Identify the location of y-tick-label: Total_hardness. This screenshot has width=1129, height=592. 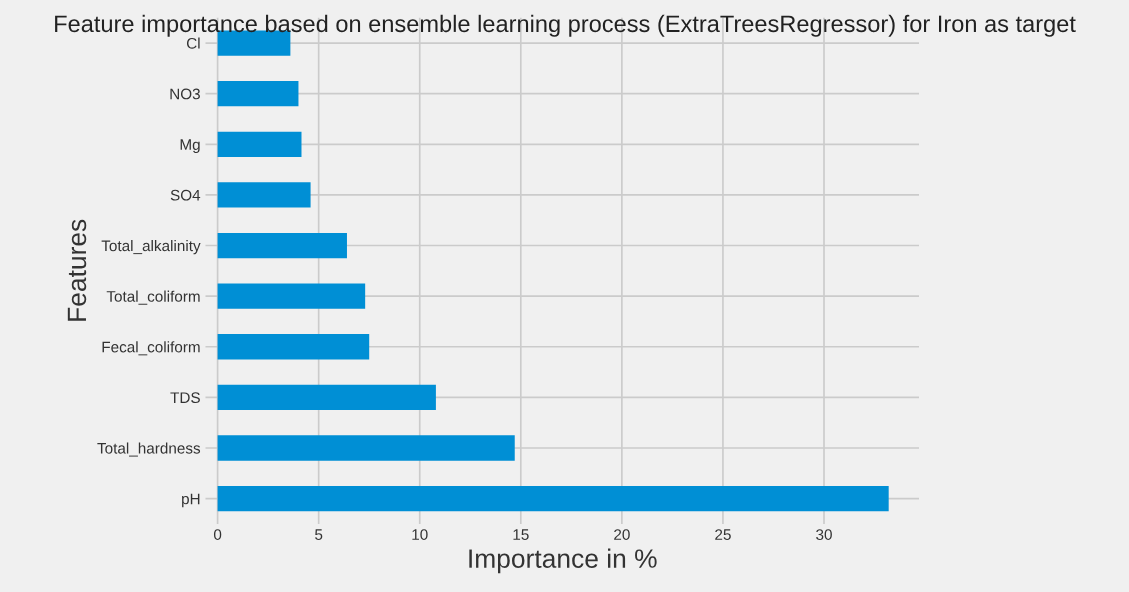
(149, 449).